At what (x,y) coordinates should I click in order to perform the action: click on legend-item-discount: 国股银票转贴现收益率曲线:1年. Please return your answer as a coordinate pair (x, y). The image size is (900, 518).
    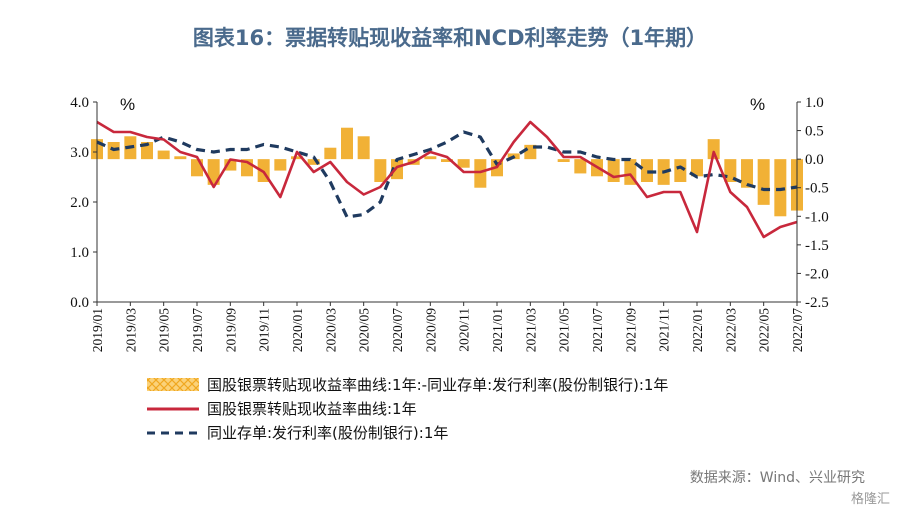
    Looking at the image, I should click on (282, 409).